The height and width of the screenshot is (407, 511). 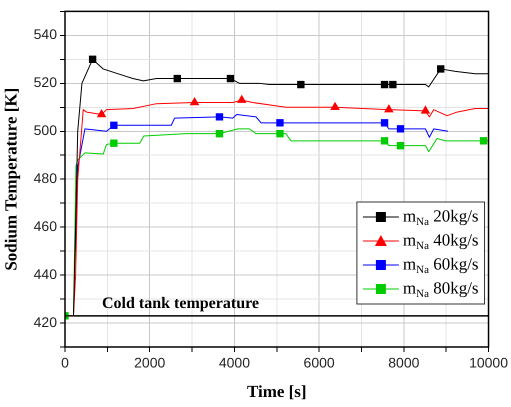 I want to click on x-tick-label: 8000, so click(x=404, y=362).